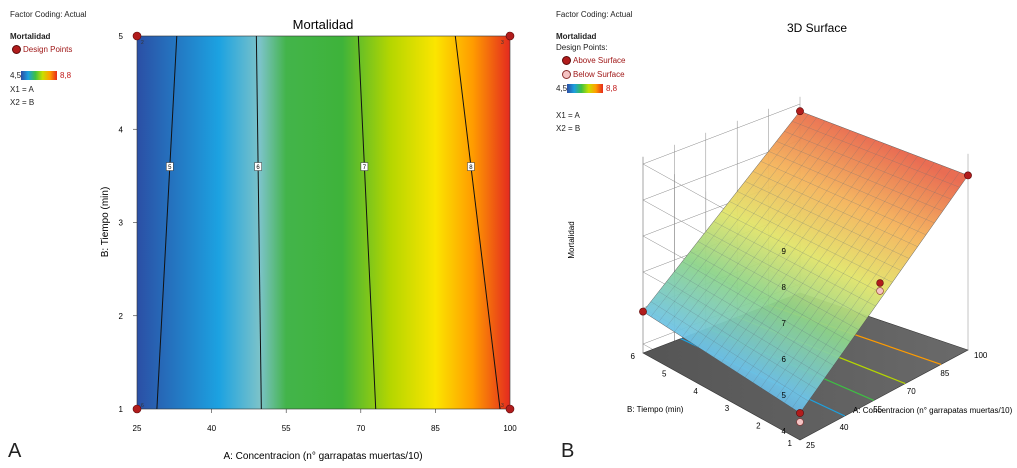  Describe the element at coordinates (566, 60) in the screenshot. I see `above-surface-marker-icon` at that location.